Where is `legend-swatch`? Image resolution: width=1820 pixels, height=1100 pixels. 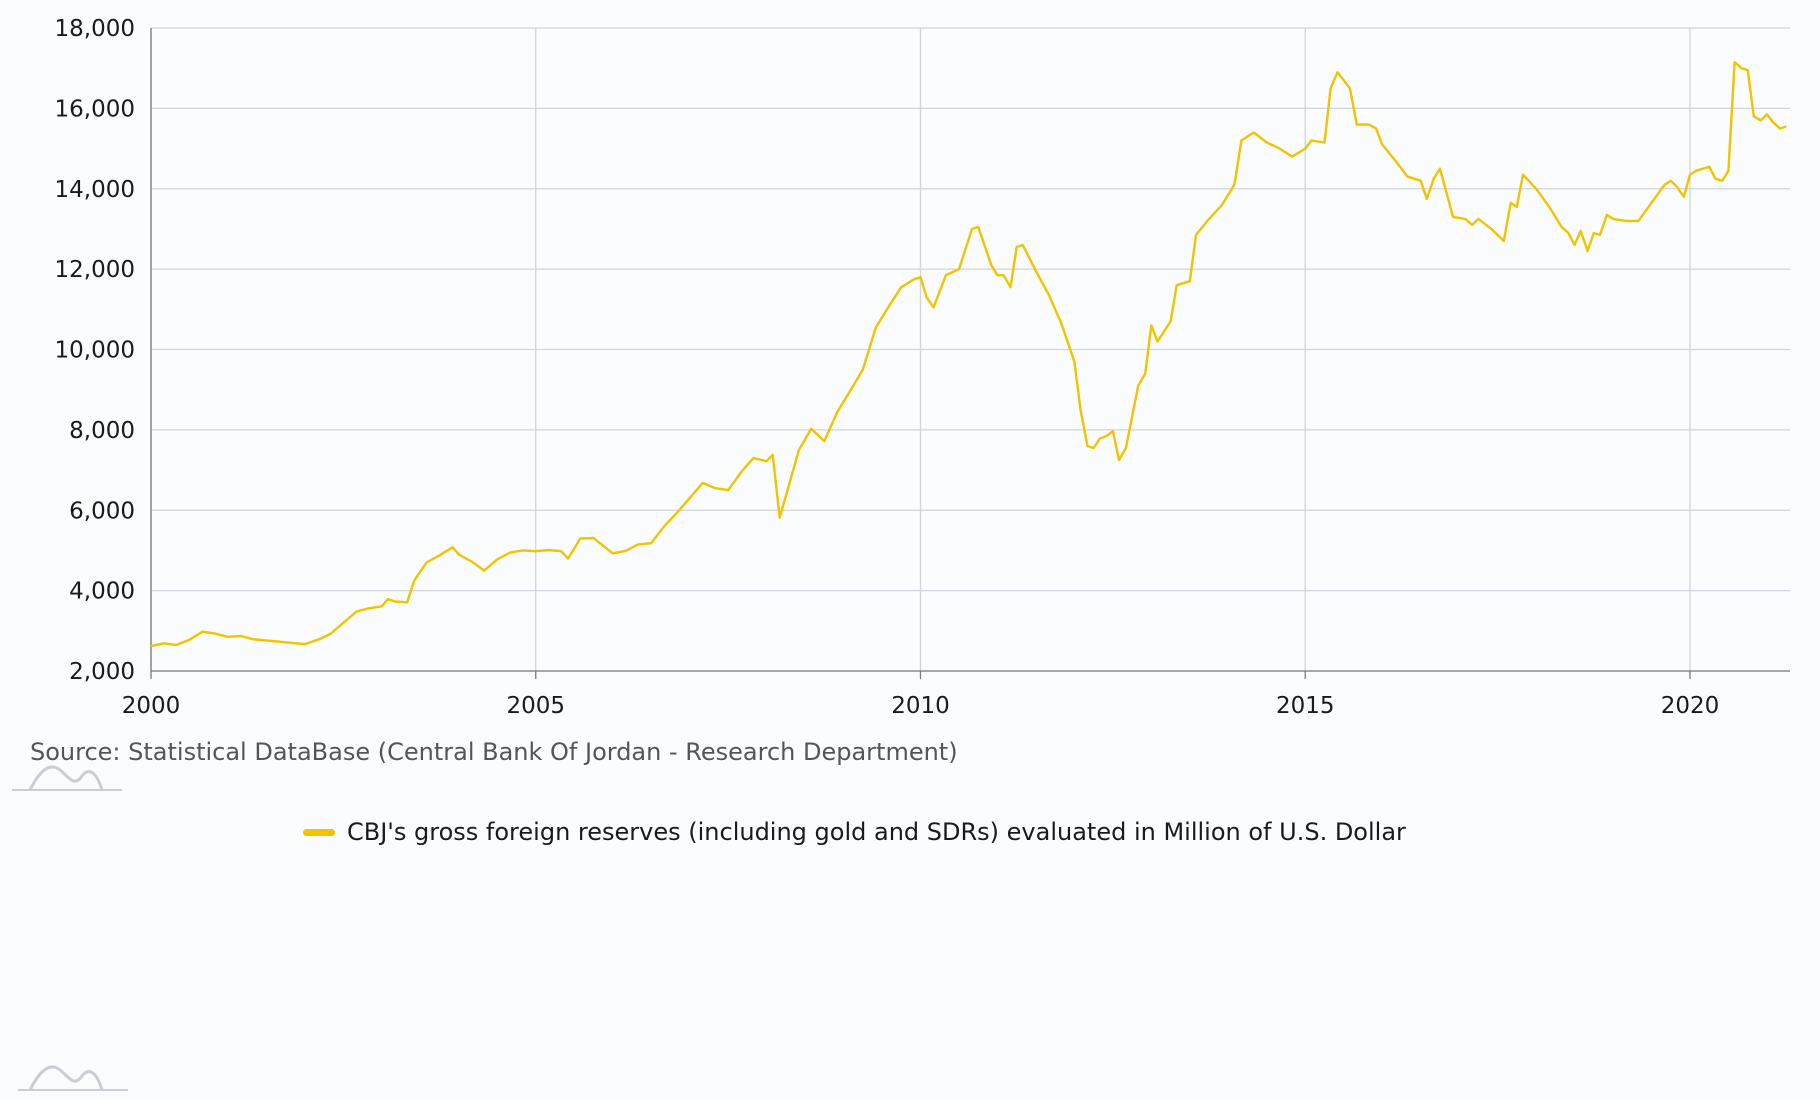 legend-swatch is located at coordinates (319, 832).